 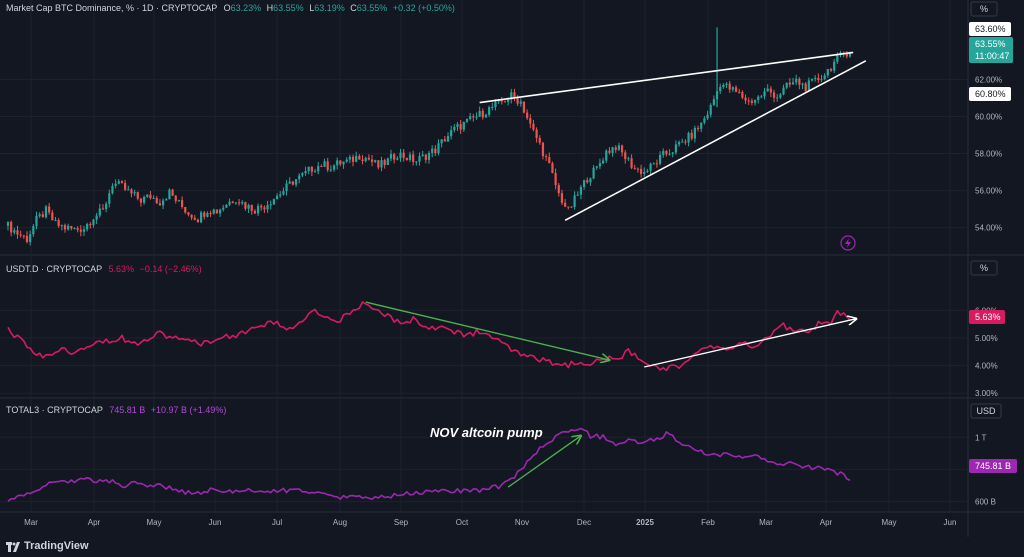 I want to click on tradingview-logo-icon, so click(x=13, y=547).